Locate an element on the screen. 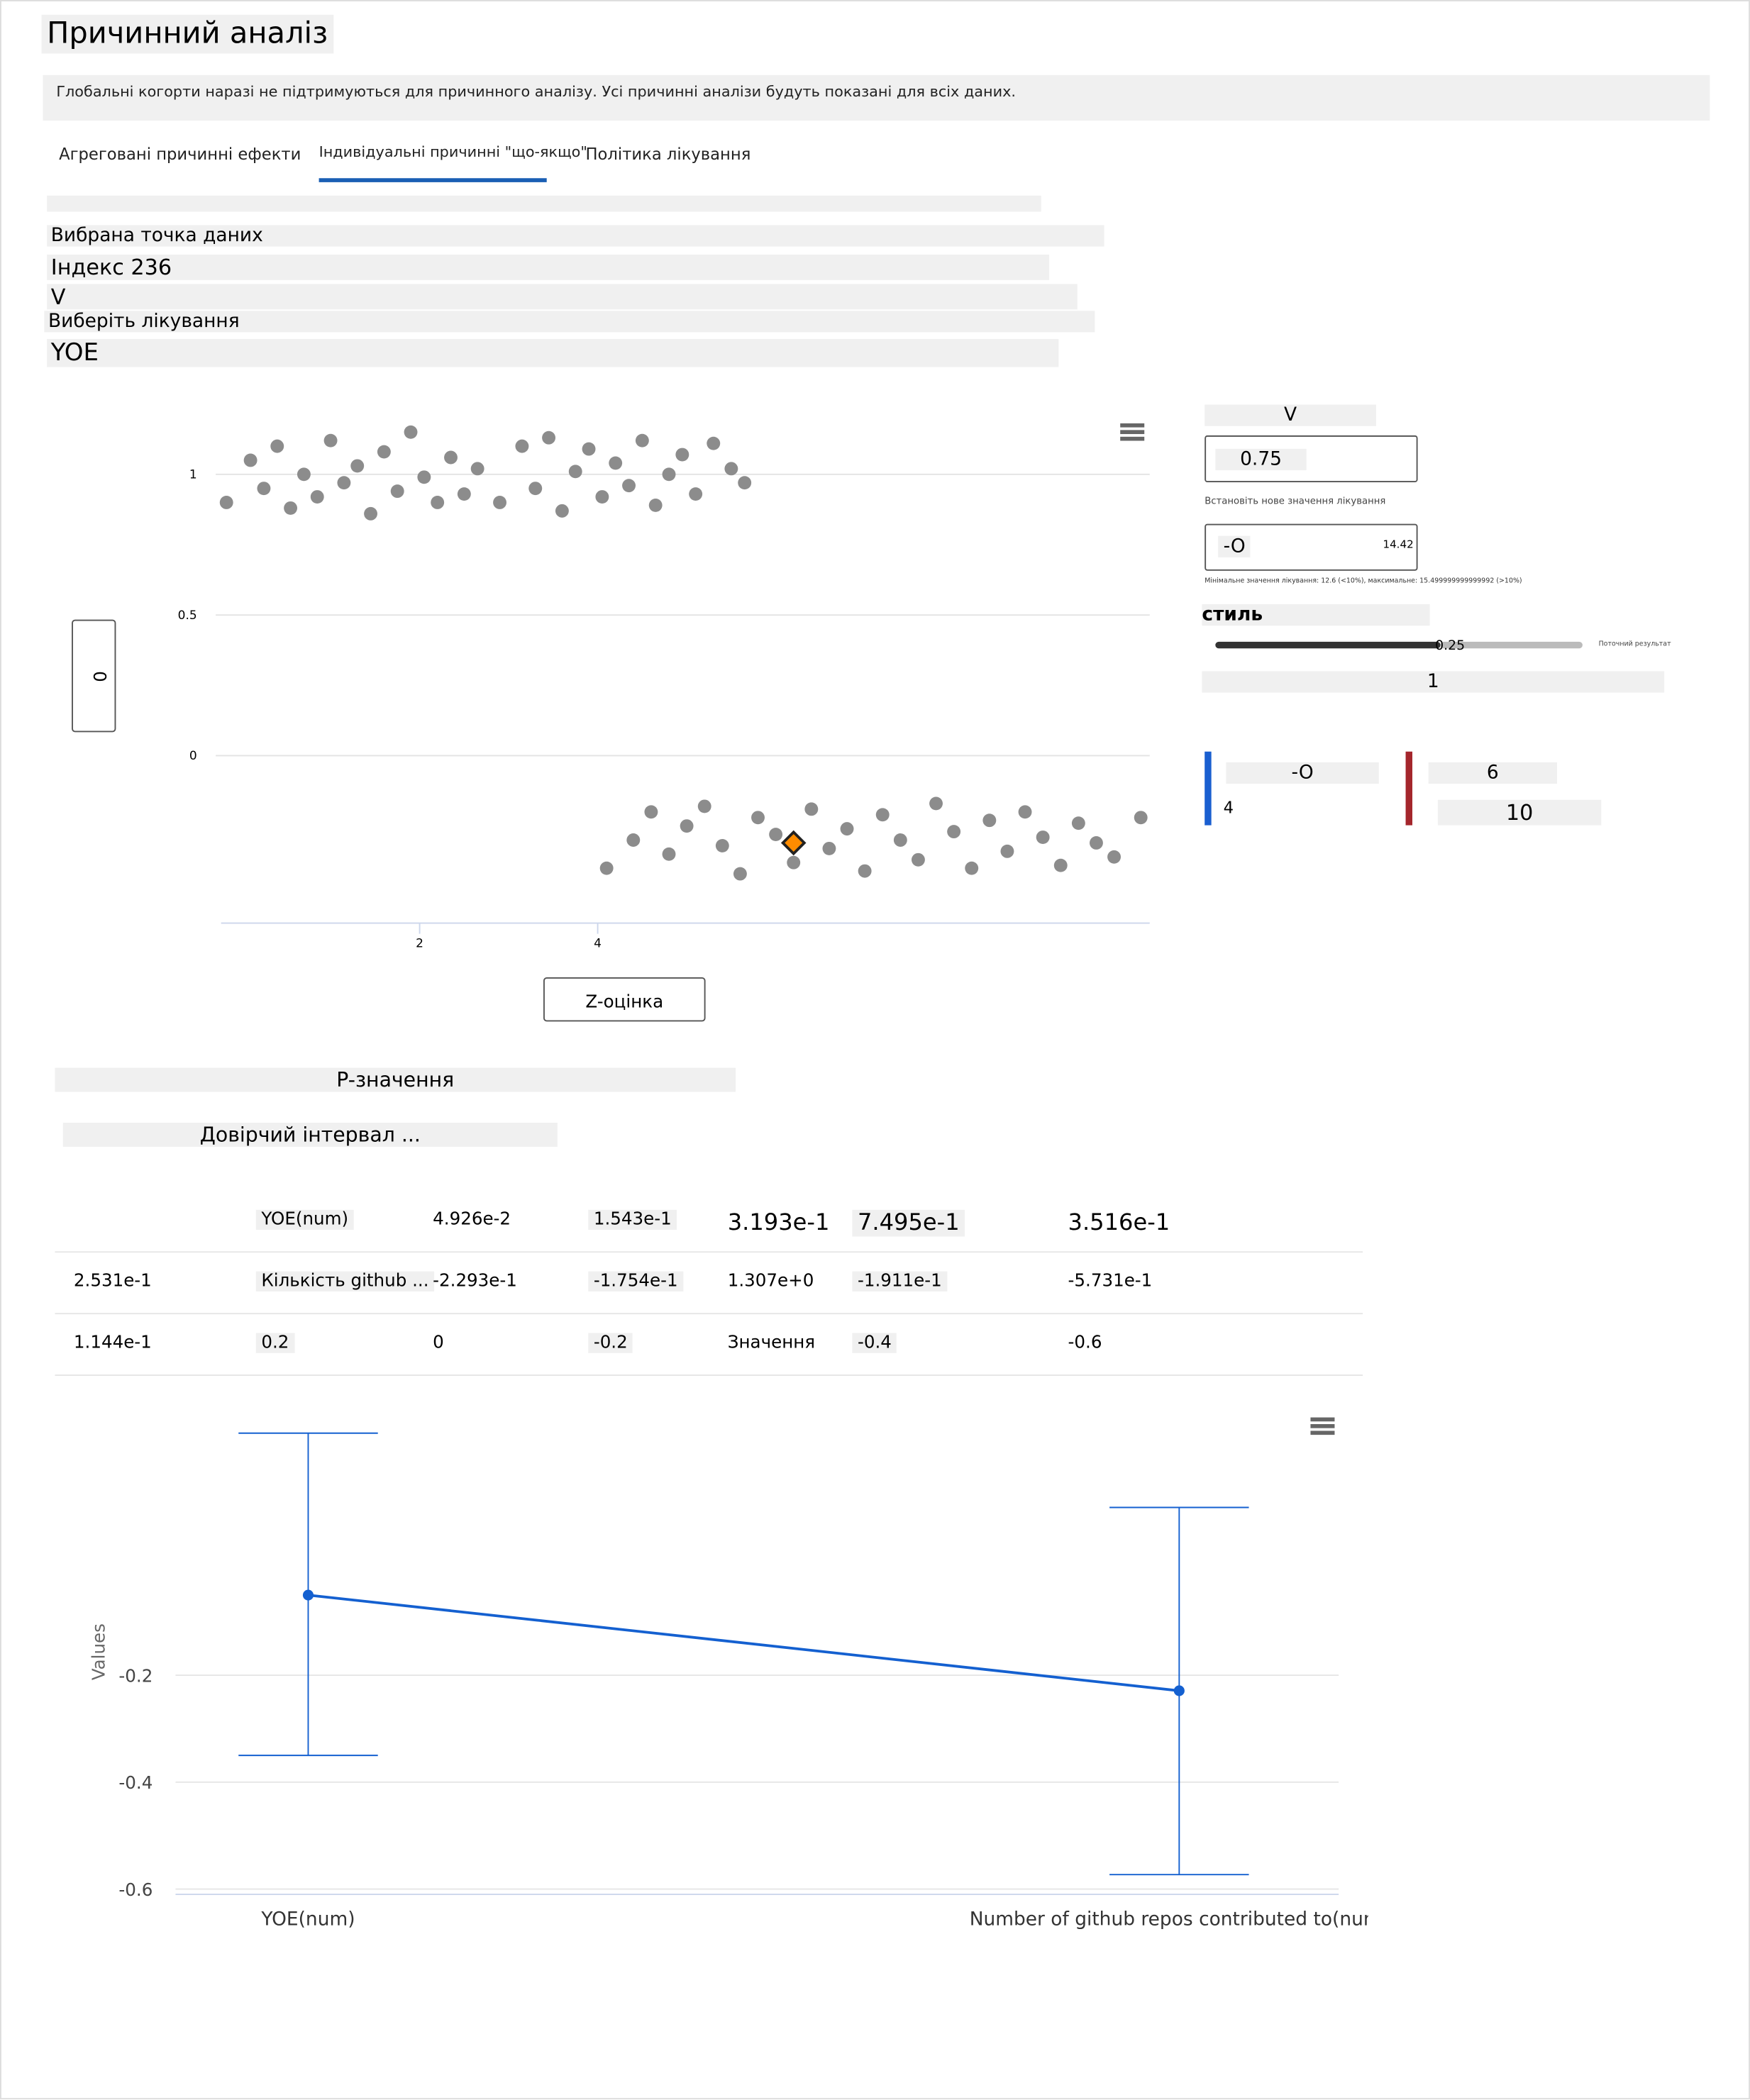  table-cell: -0.2 is located at coordinates (611, 1343).